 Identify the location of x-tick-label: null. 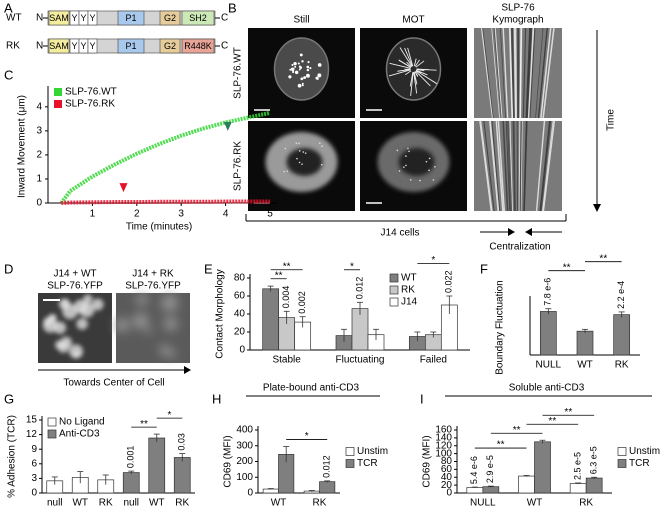
(55, 503).